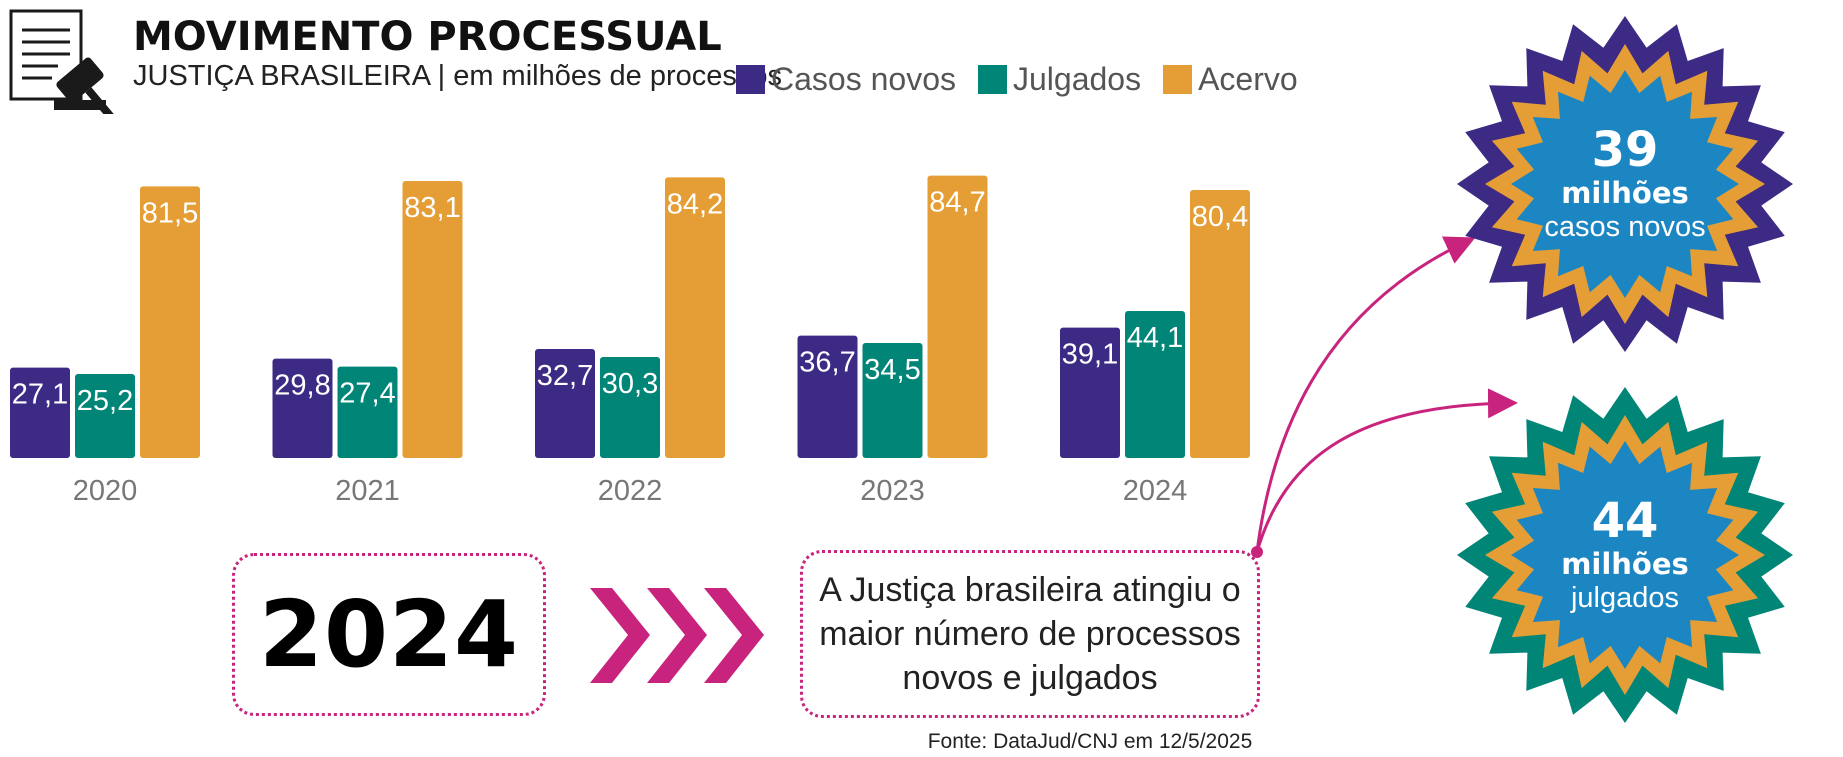  What do you see at coordinates (1155, 491) in the screenshot?
I see `x-tick-label-2024: 2024` at bounding box center [1155, 491].